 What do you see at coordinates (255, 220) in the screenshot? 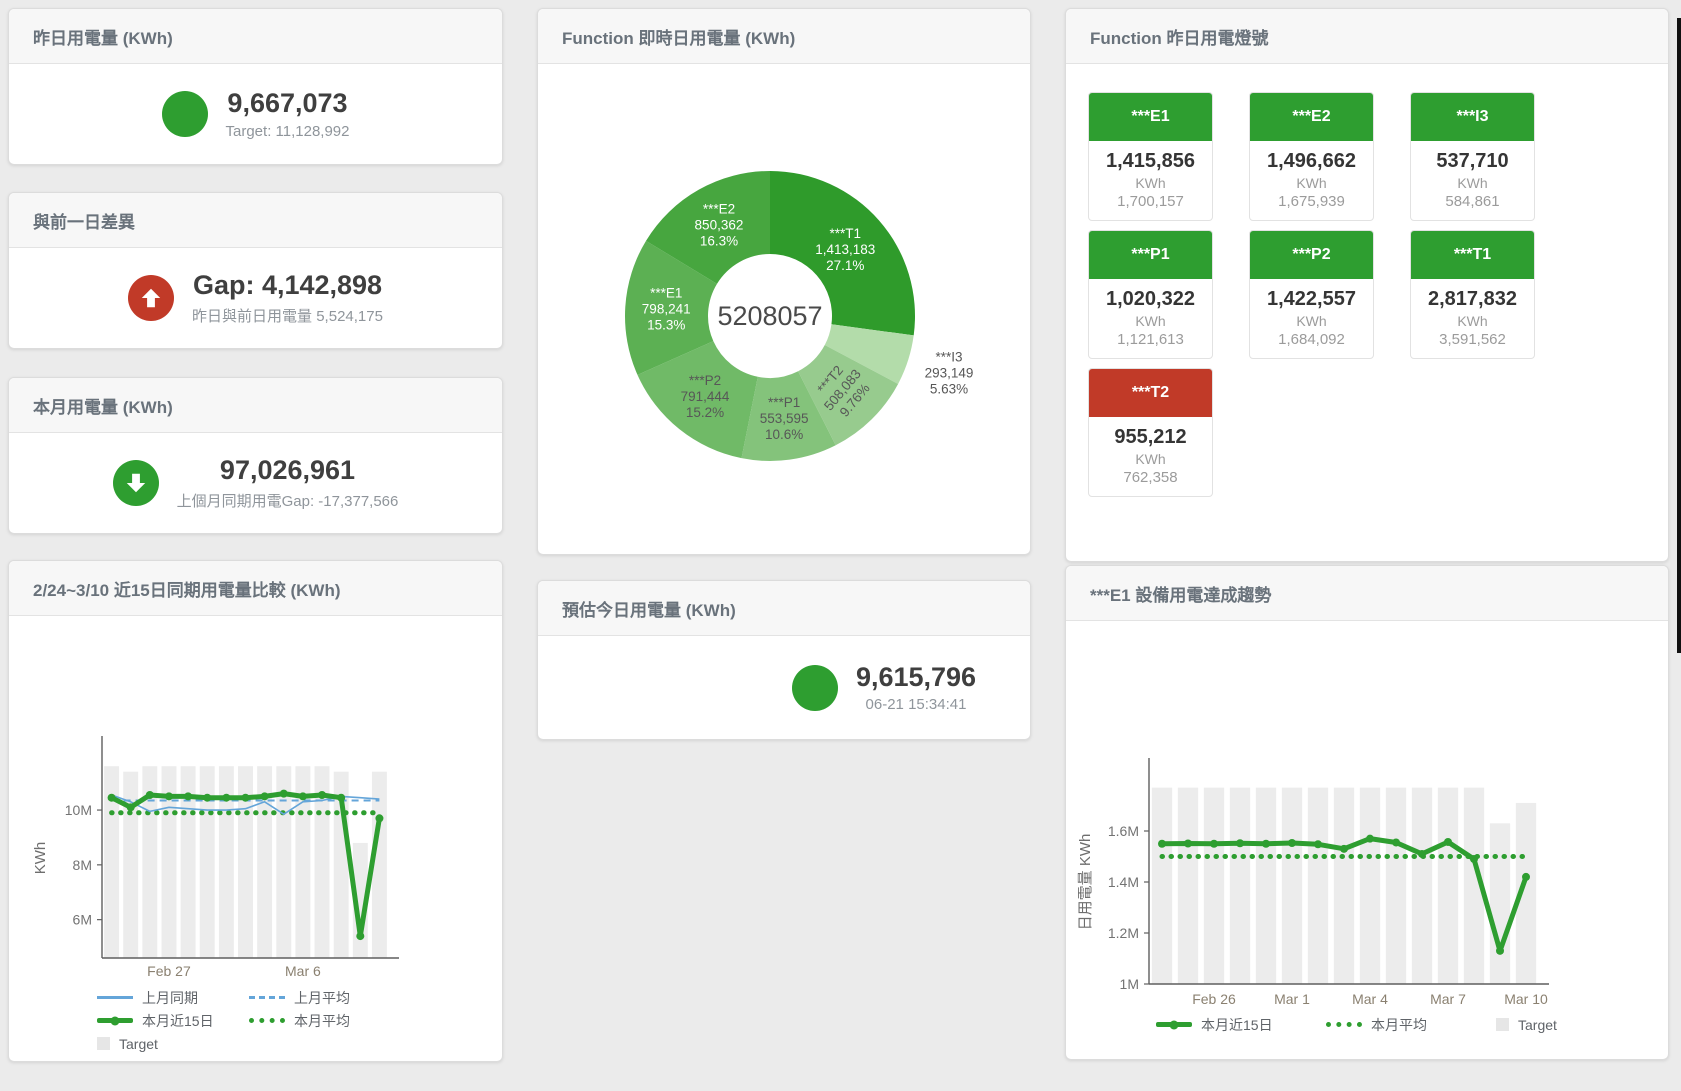
I see `card-day-gap-title: 與前一日差異` at bounding box center [255, 220].